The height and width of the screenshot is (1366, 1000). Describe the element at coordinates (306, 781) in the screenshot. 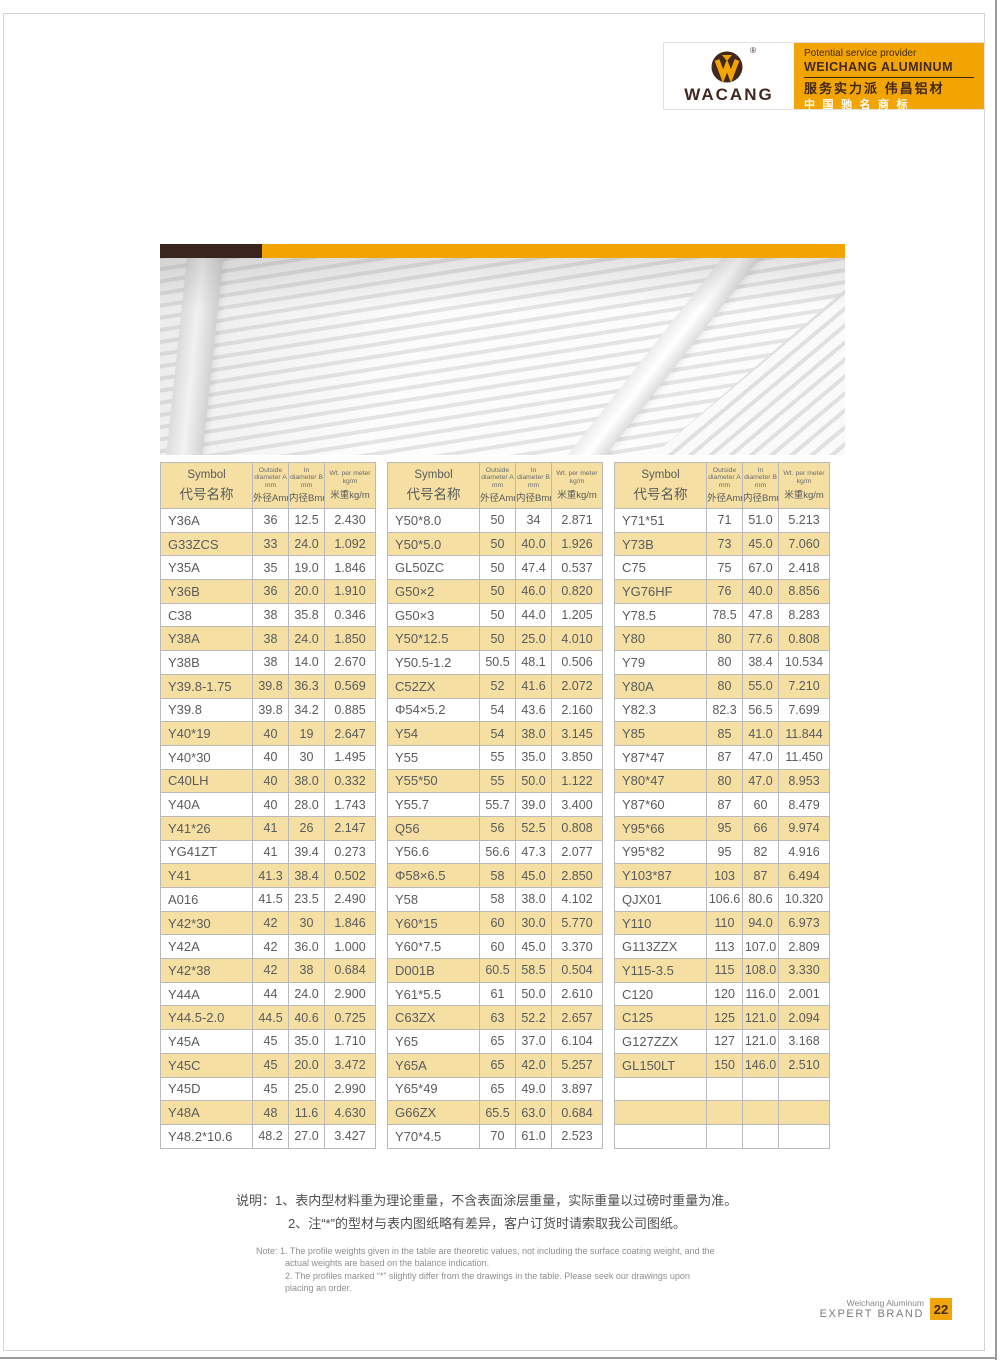

I see `value-cell: 38.0` at that location.